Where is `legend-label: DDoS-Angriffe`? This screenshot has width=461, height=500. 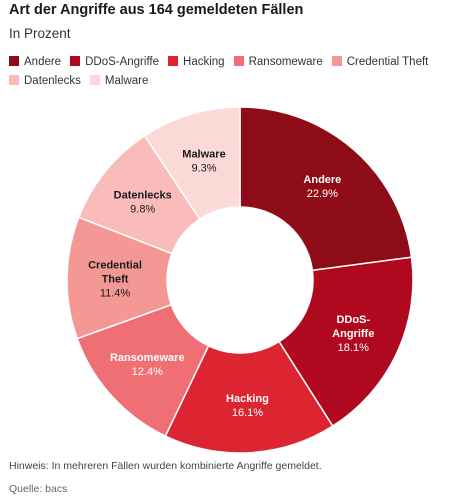 legend-label: DDoS-Angriffe is located at coordinates (122, 62).